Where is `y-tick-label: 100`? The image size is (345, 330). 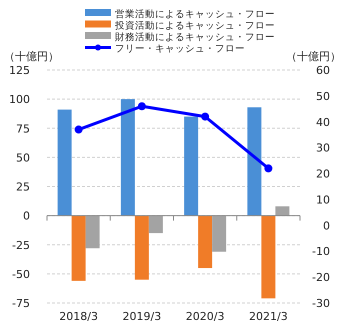
y-tick-label: 100 is located at coordinates (19, 99).